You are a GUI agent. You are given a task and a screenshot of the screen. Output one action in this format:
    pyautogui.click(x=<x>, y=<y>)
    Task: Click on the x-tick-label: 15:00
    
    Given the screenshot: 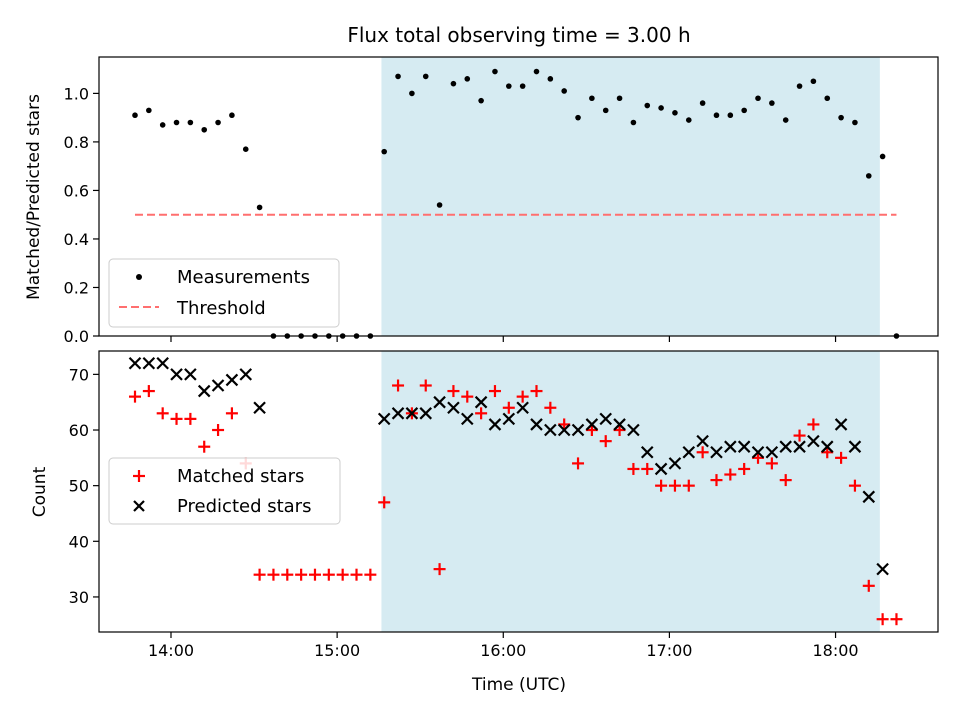 What is the action you would take?
    pyautogui.click(x=337, y=650)
    